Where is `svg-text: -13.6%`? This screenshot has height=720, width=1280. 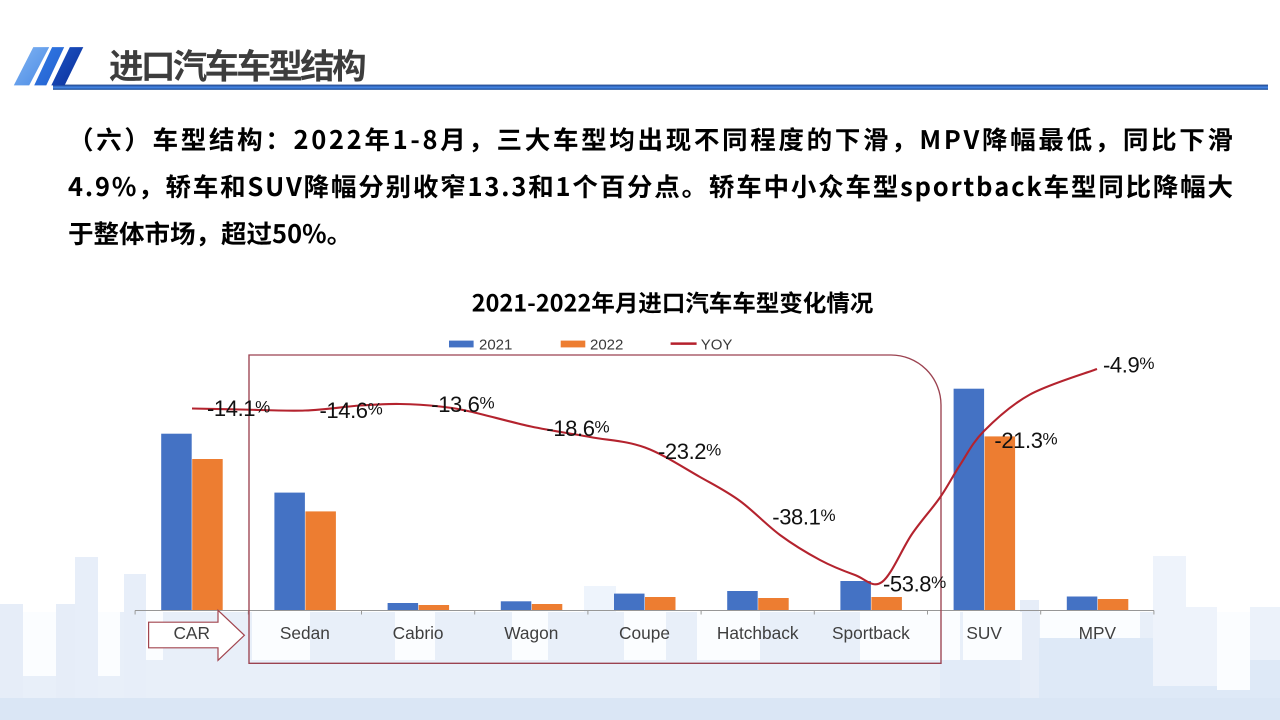 svg-text: -13.6% is located at coordinates (462, 404).